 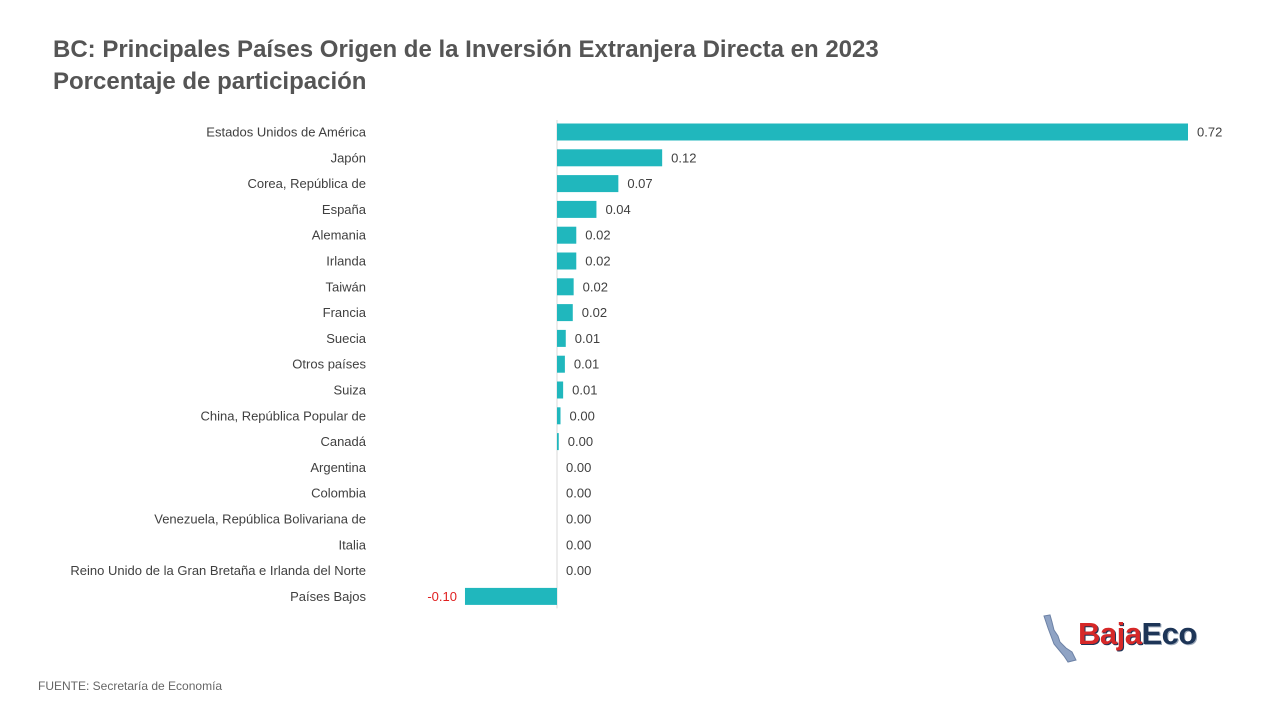 What do you see at coordinates (328, 596) in the screenshot?
I see `category-label: Países Bajos` at bounding box center [328, 596].